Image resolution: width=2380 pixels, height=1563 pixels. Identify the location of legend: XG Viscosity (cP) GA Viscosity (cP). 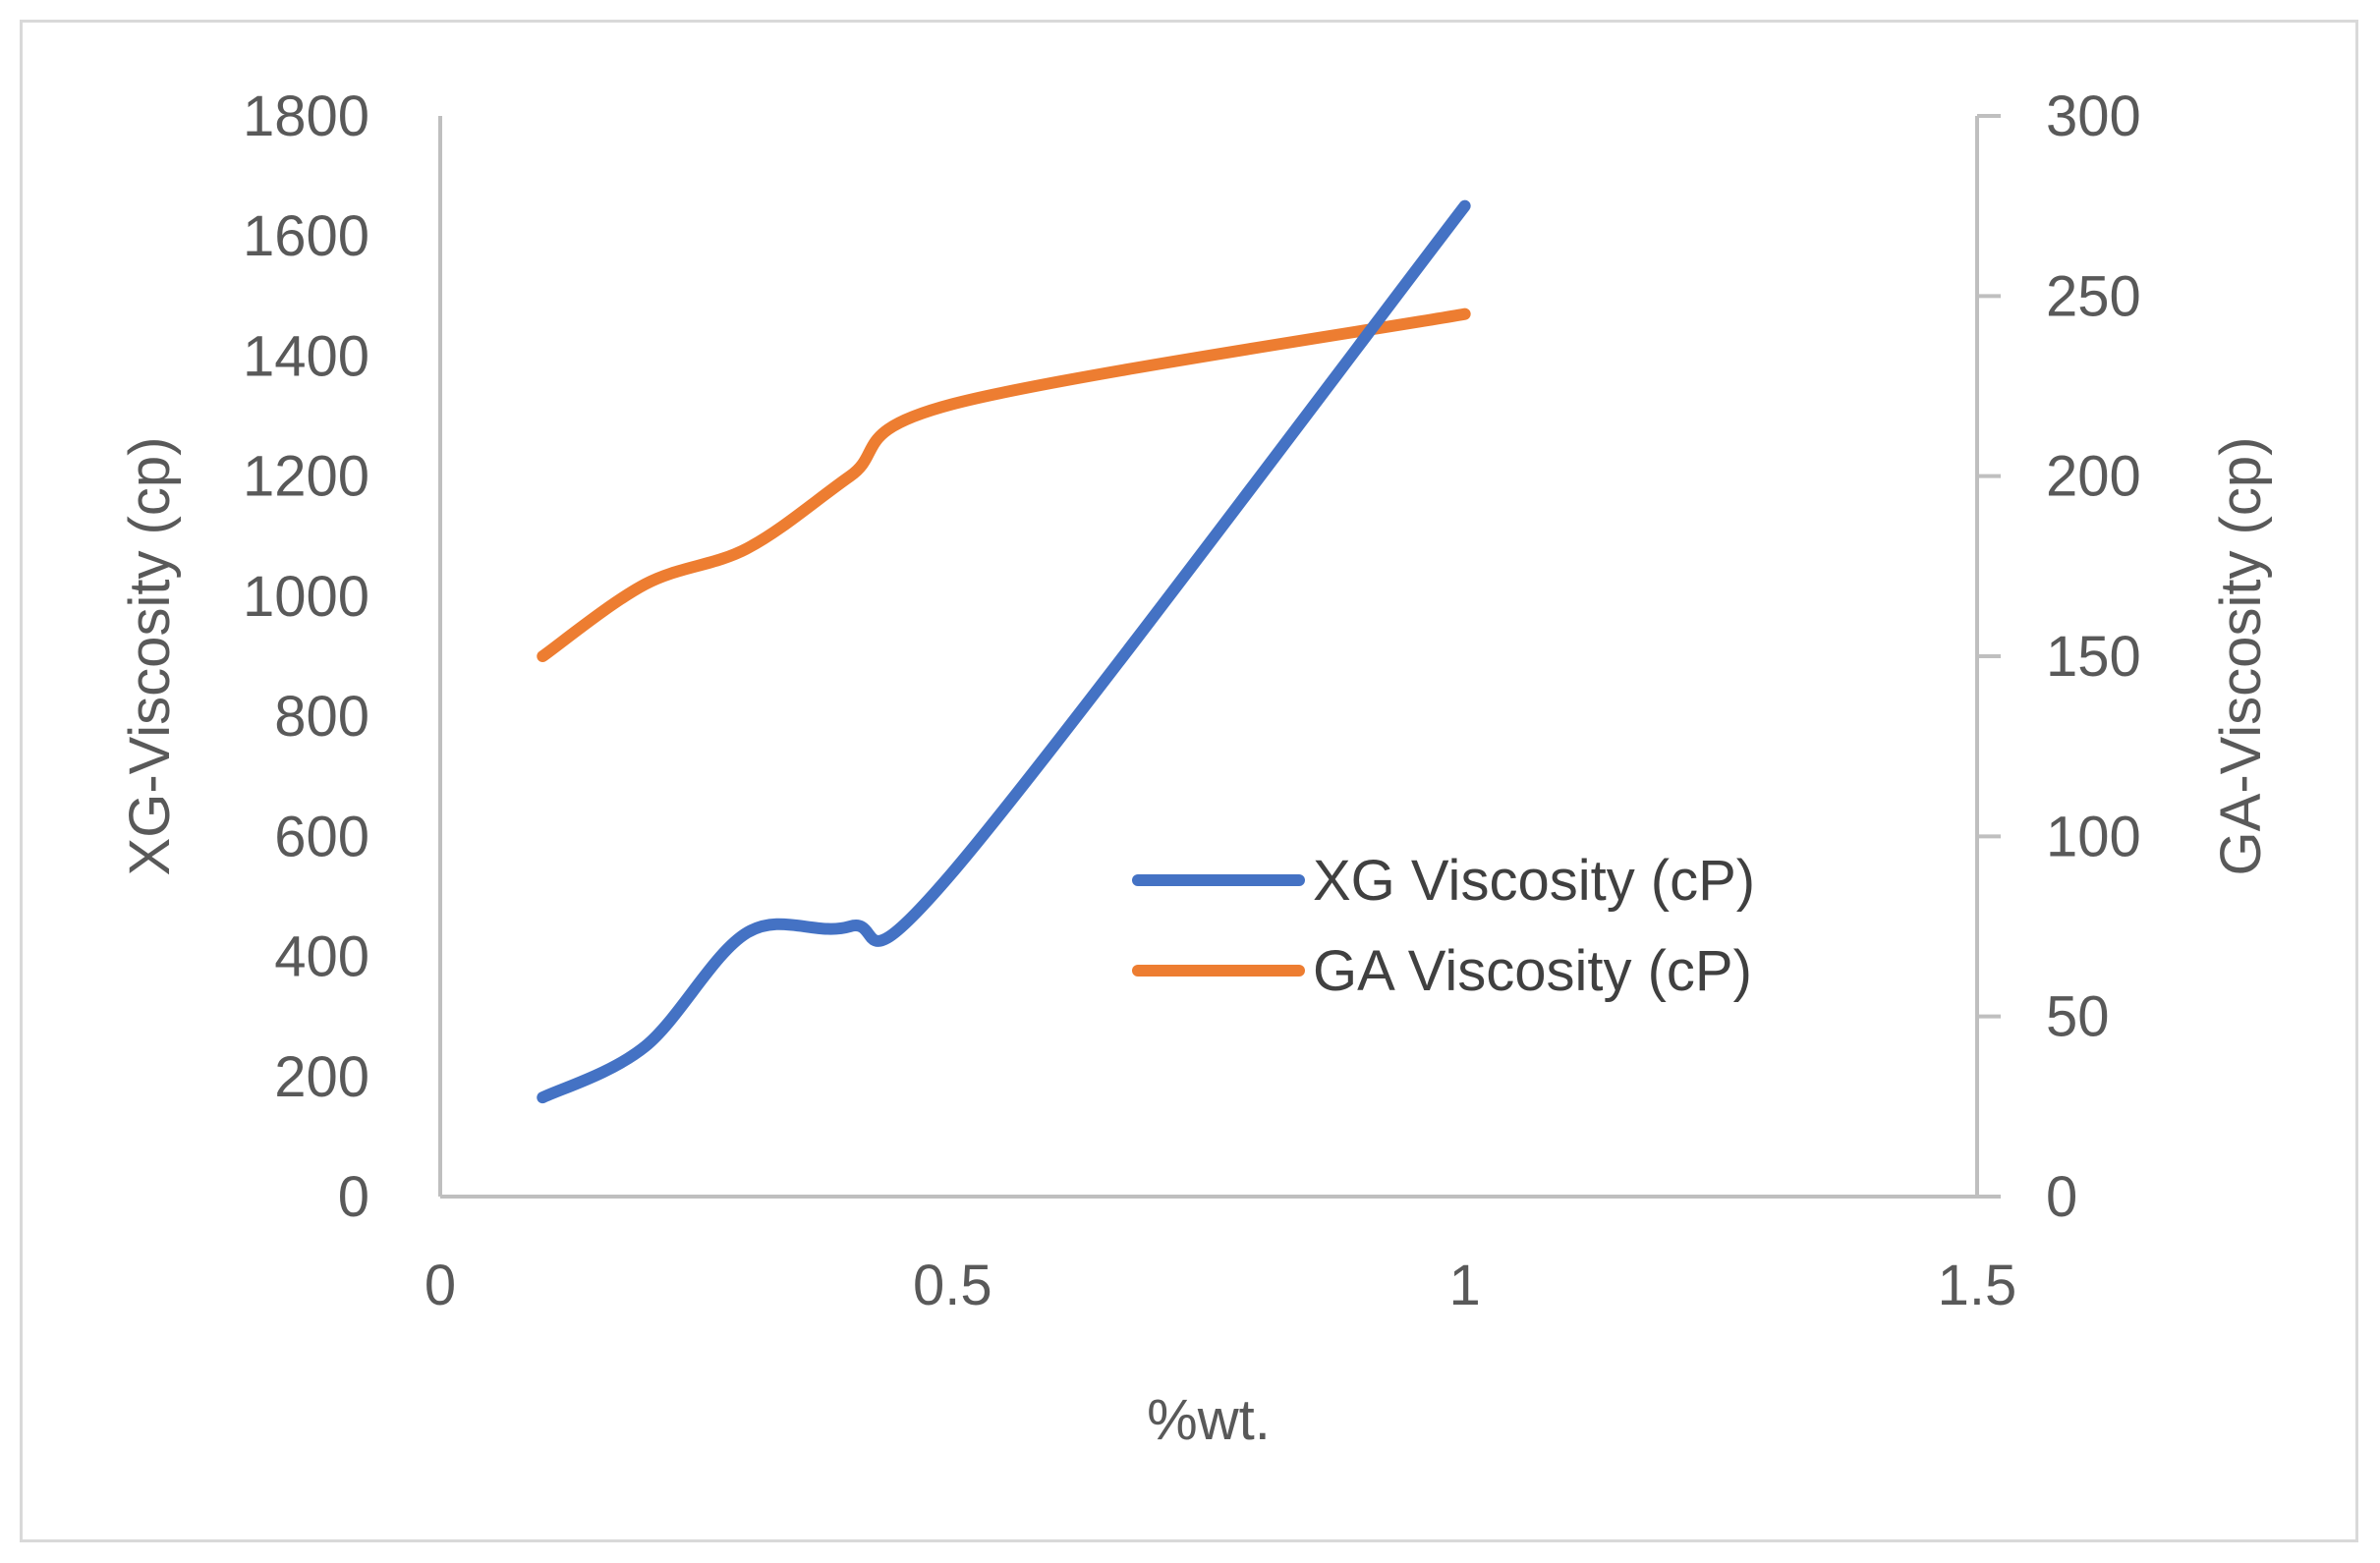
(1443, 926).